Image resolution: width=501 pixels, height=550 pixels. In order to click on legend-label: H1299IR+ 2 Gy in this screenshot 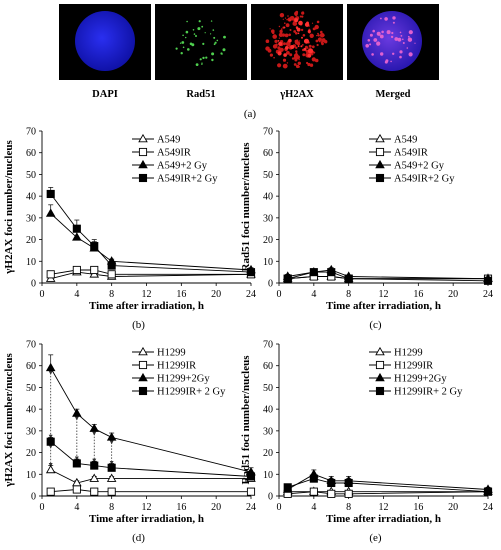, I will do `click(191, 392)`.